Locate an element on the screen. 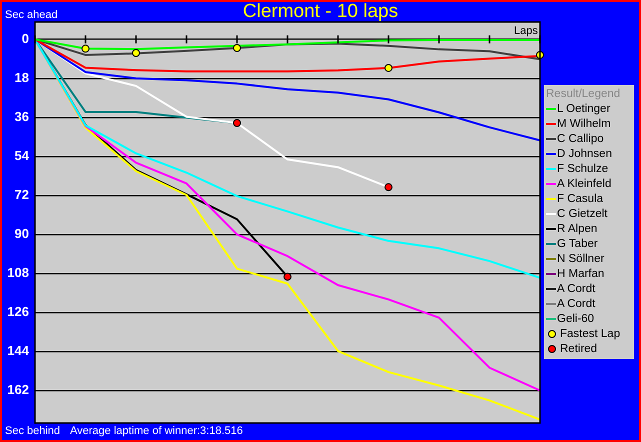 This screenshot has width=641, height=442. text: Average laptime of winner:3:18.516 is located at coordinates (156, 431).